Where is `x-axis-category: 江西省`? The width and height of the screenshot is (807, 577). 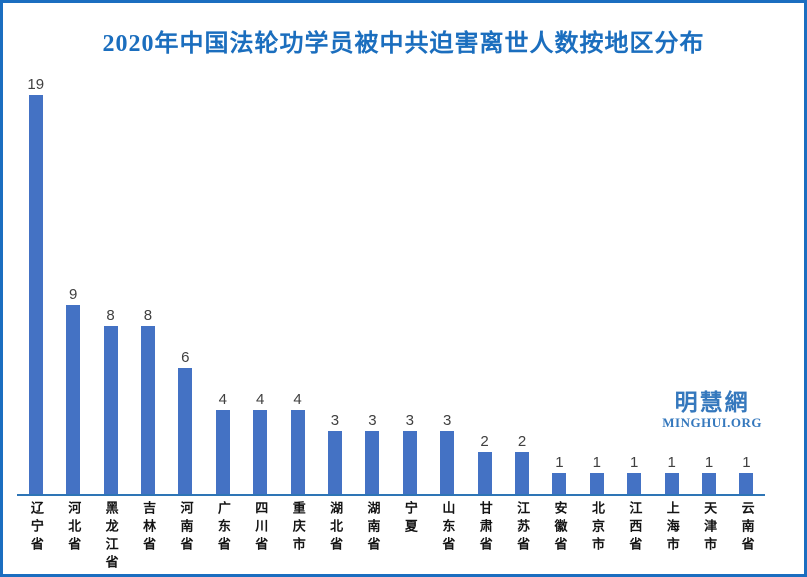
x-axis-category: 江西省 is located at coordinates (634, 537).